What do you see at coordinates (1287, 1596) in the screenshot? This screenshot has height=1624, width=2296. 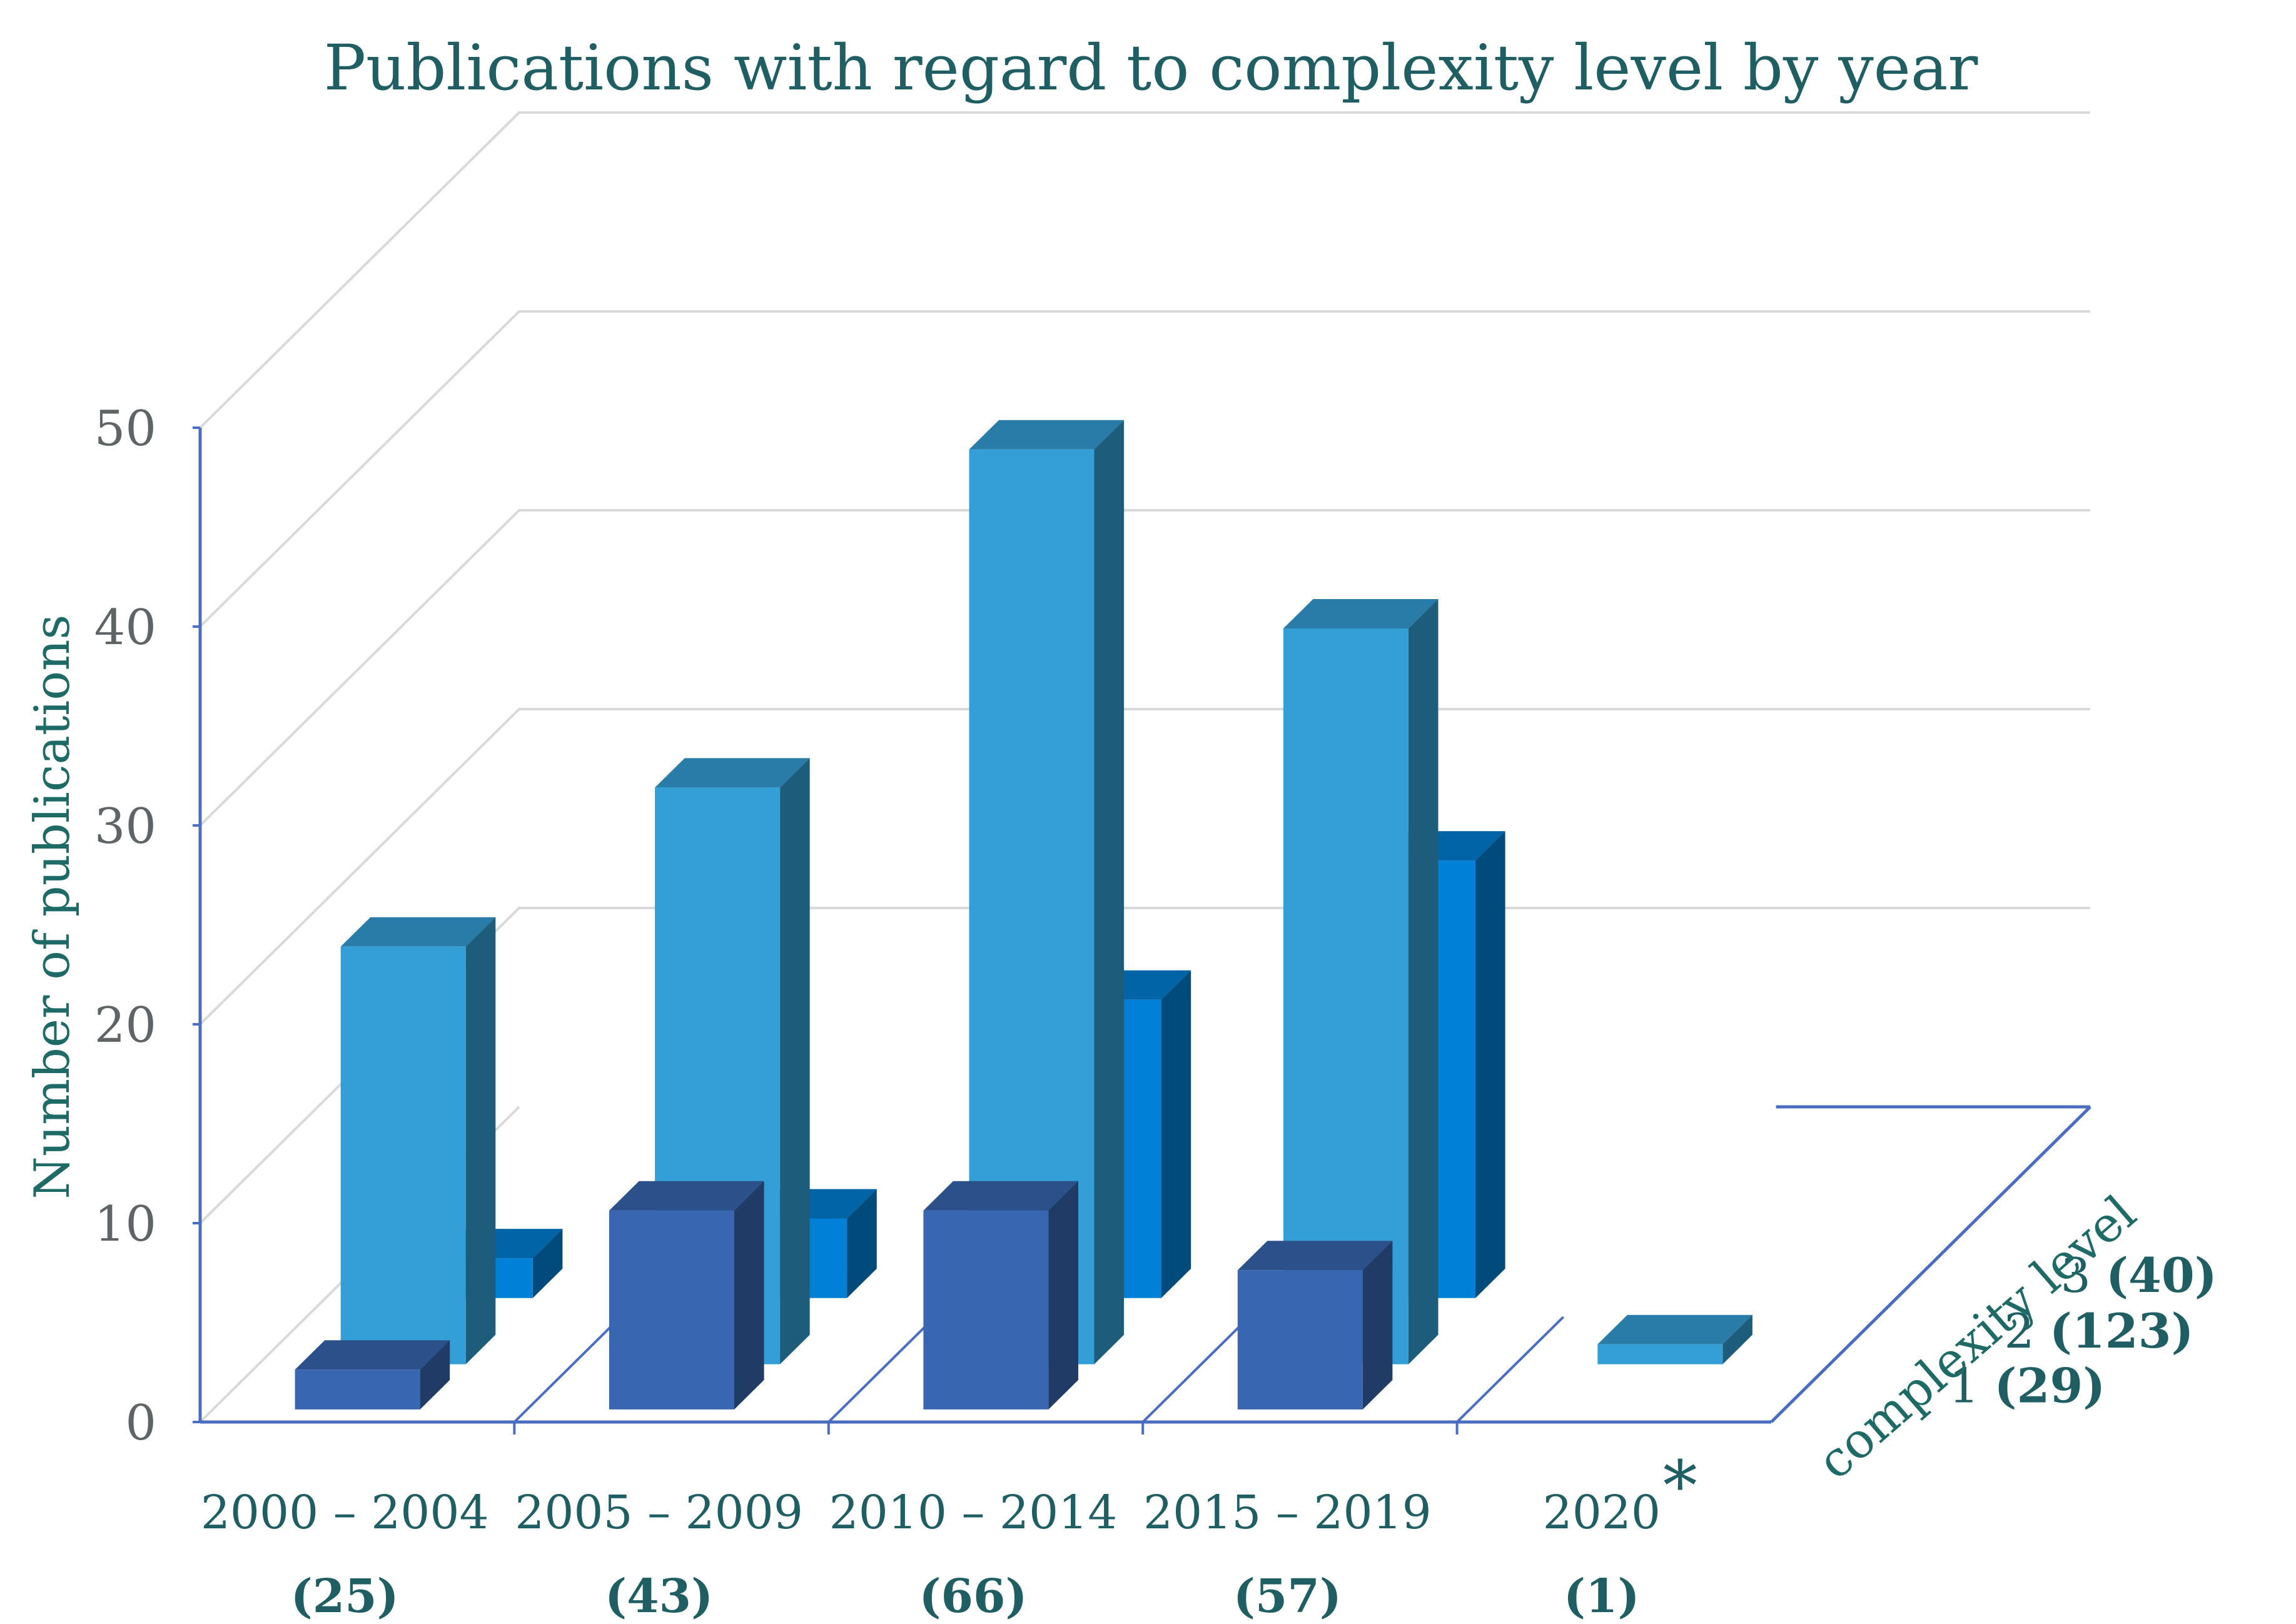 I see `category-count: (57)` at bounding box center [1287, 1596].